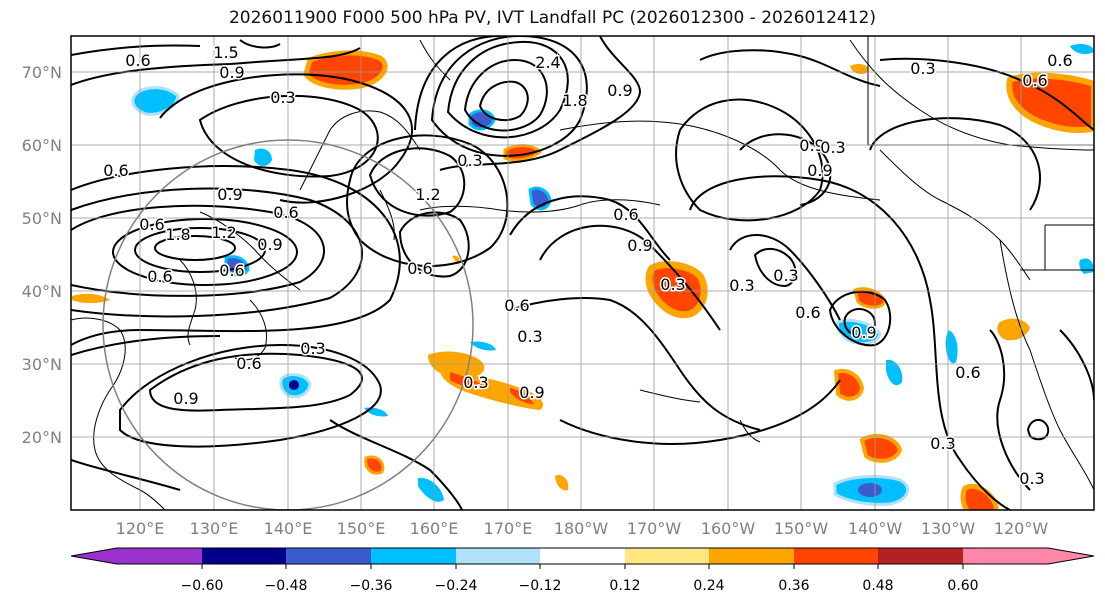  What do you see at coordinates (225, 52) in the screenshot?
I see `contour-label: 1.5` at bounding box center [225, 52].